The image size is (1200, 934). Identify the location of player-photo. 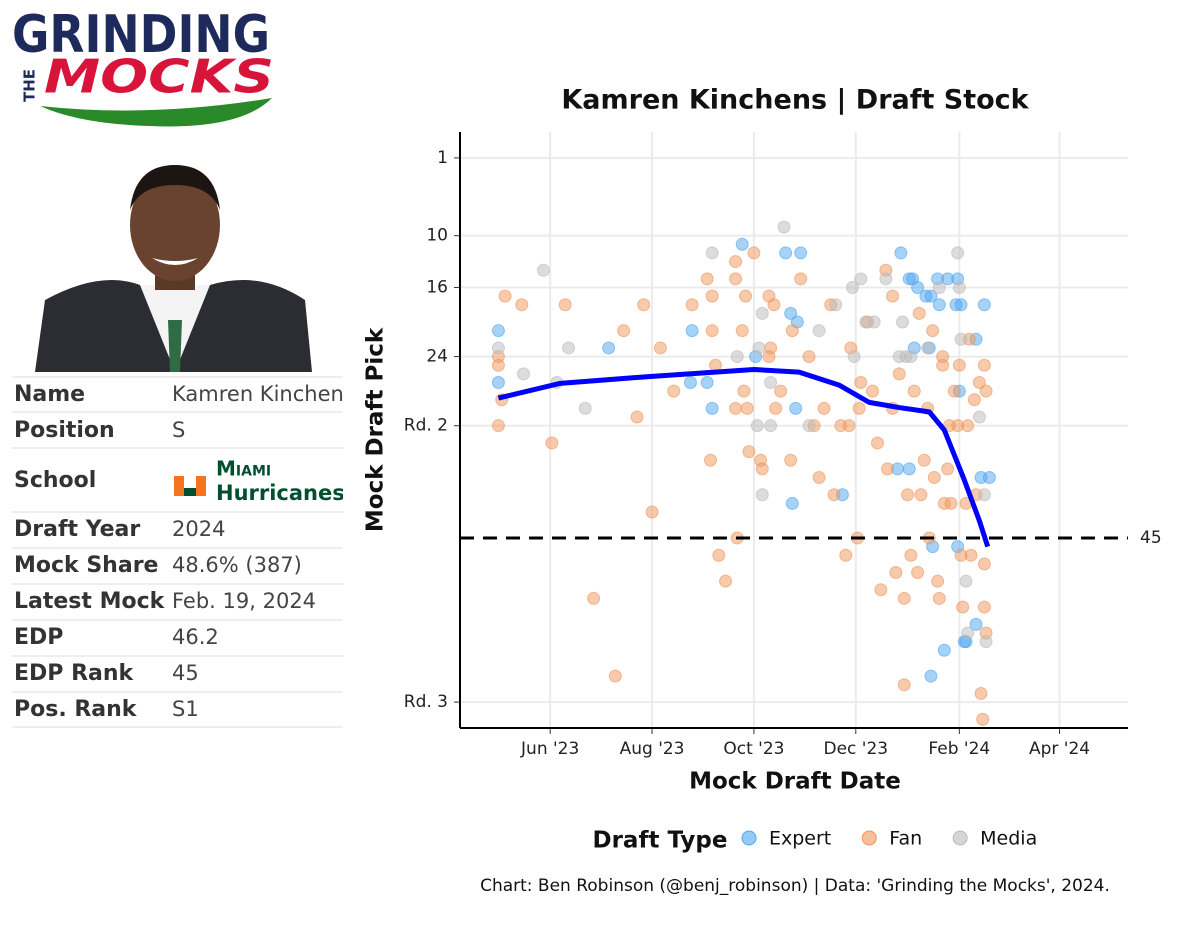
(173, 268).